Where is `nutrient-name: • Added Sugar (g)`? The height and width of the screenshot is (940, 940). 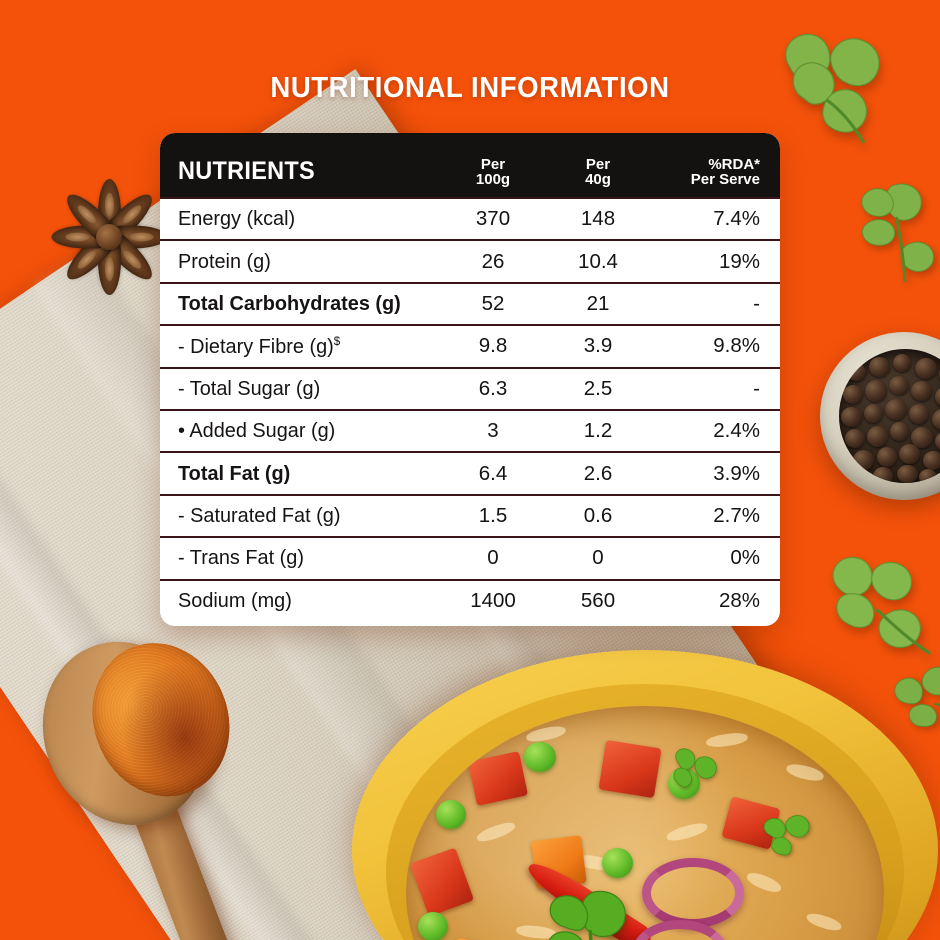 nutrient-name: • Added Sugar (g) is located at coordinates (257, 431).